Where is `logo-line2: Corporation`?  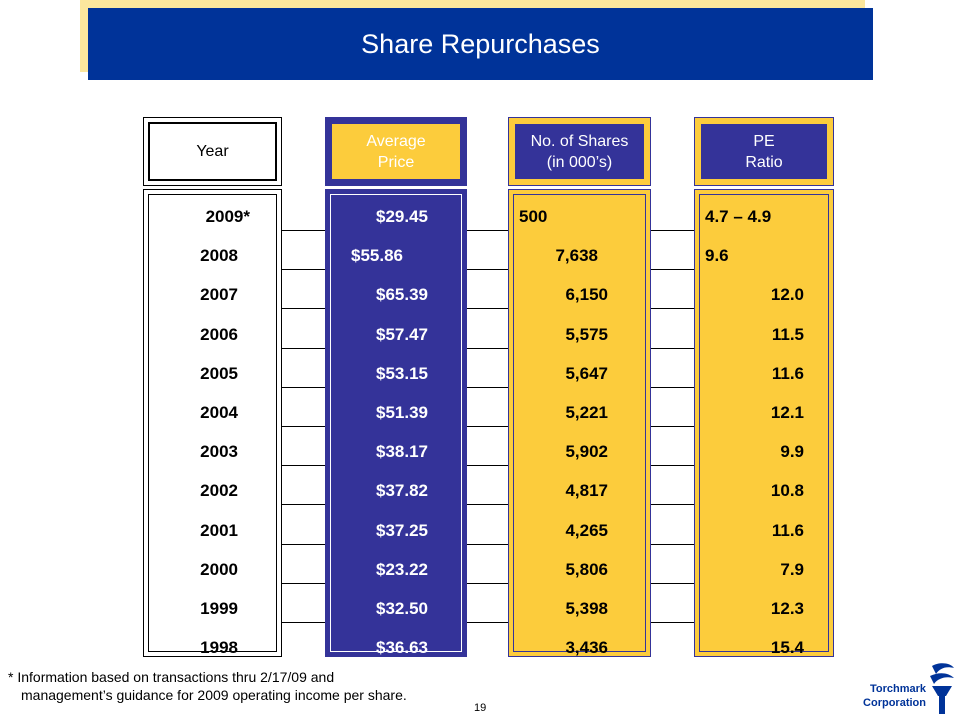 logo-line2: Corporation is located at coordinates (894, 703).